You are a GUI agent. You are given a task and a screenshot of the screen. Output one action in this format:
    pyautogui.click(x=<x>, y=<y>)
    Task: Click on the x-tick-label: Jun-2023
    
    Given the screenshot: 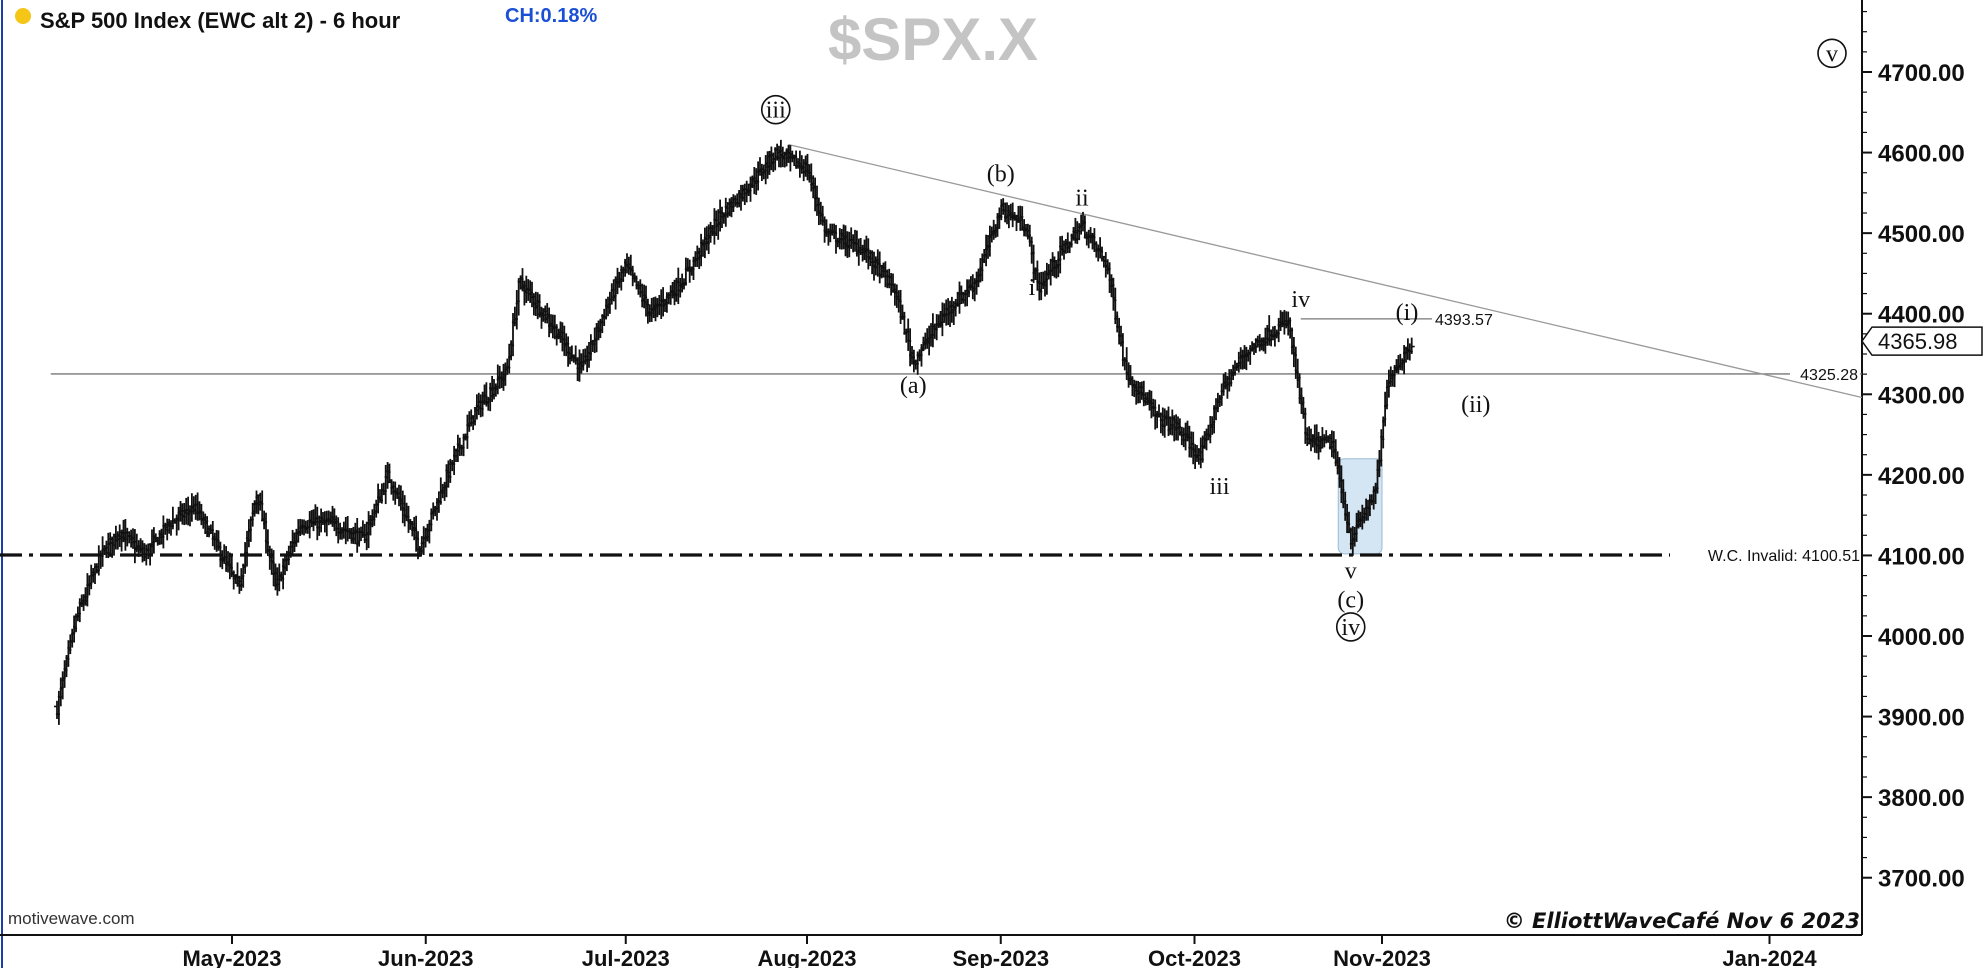 What is the action you would take?
    pyautogui.click(x=425, y=957)
    